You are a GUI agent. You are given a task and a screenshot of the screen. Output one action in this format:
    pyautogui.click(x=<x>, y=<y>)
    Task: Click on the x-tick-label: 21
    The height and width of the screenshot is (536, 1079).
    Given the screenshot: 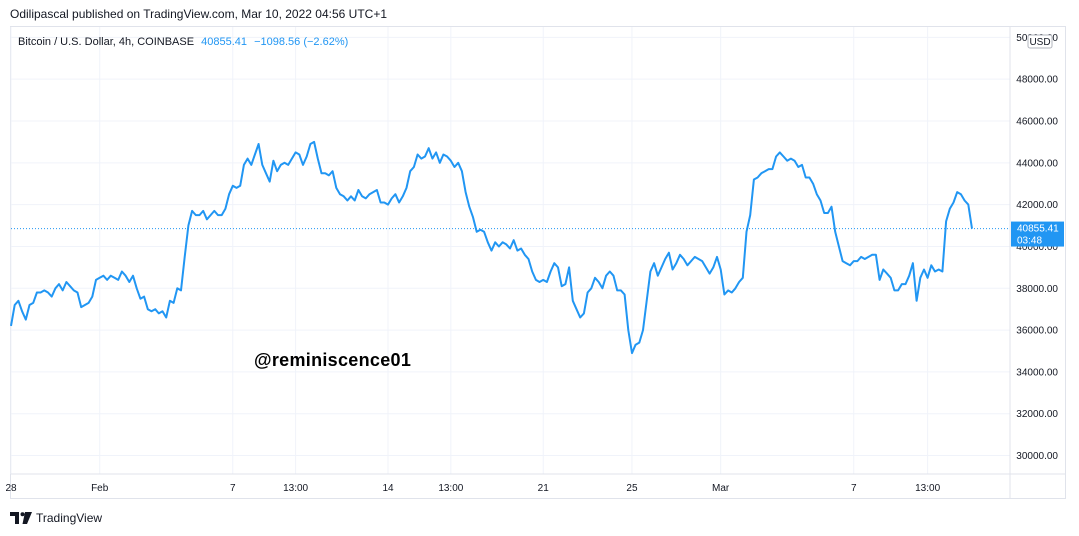 What is the action you would take?
    pyautogui.click(x=544, y=488)
    